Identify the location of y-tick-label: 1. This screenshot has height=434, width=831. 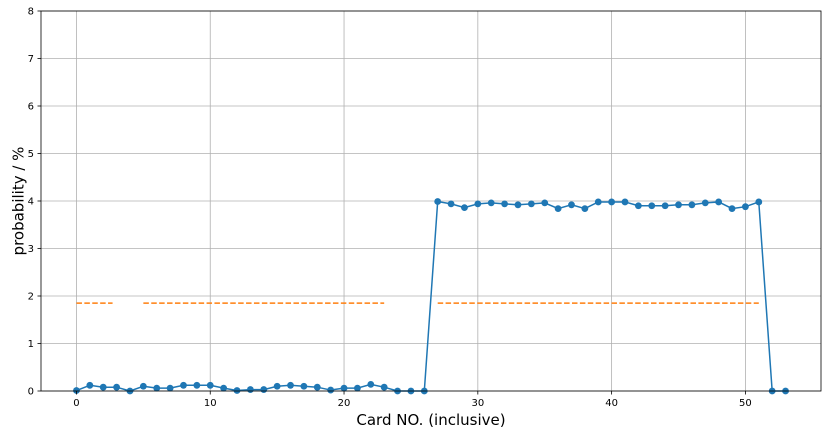
(31, 344).